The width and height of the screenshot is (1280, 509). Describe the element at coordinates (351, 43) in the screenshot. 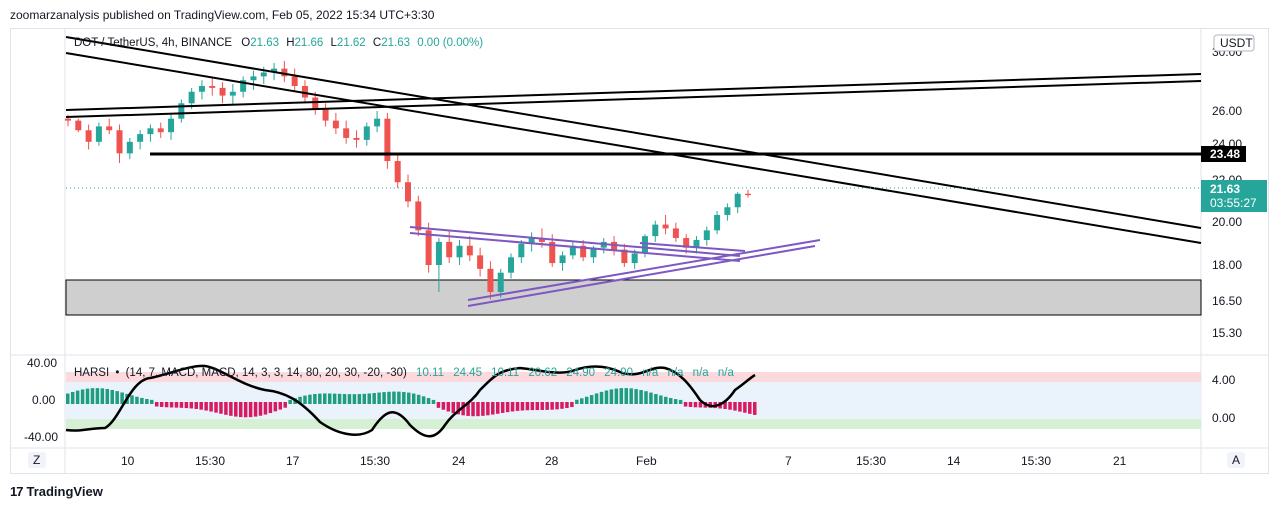

I see `low-value: 21.62` at that location.